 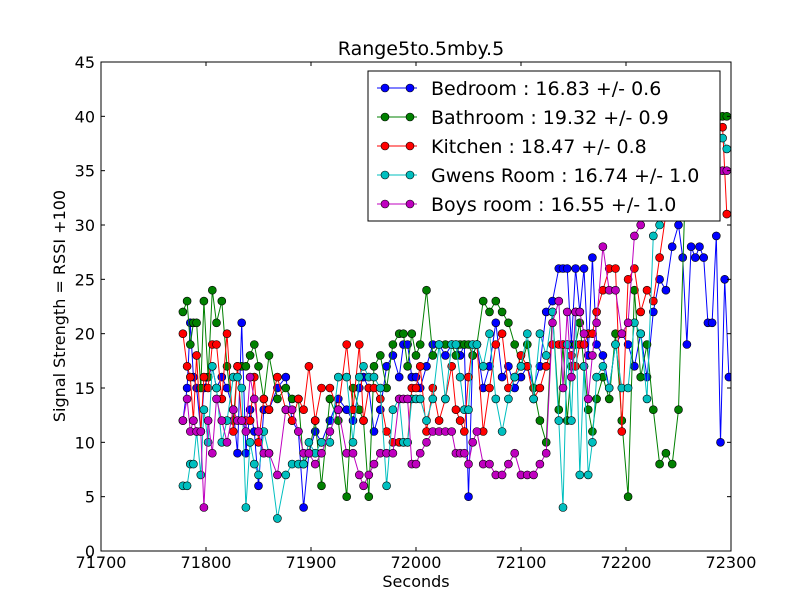 What do you see at coordinates (523, 118) in the screenshot?
I see `legend-entry: Bathroom : 19.32 +/- 0.9` at bounding box center [523, 118].